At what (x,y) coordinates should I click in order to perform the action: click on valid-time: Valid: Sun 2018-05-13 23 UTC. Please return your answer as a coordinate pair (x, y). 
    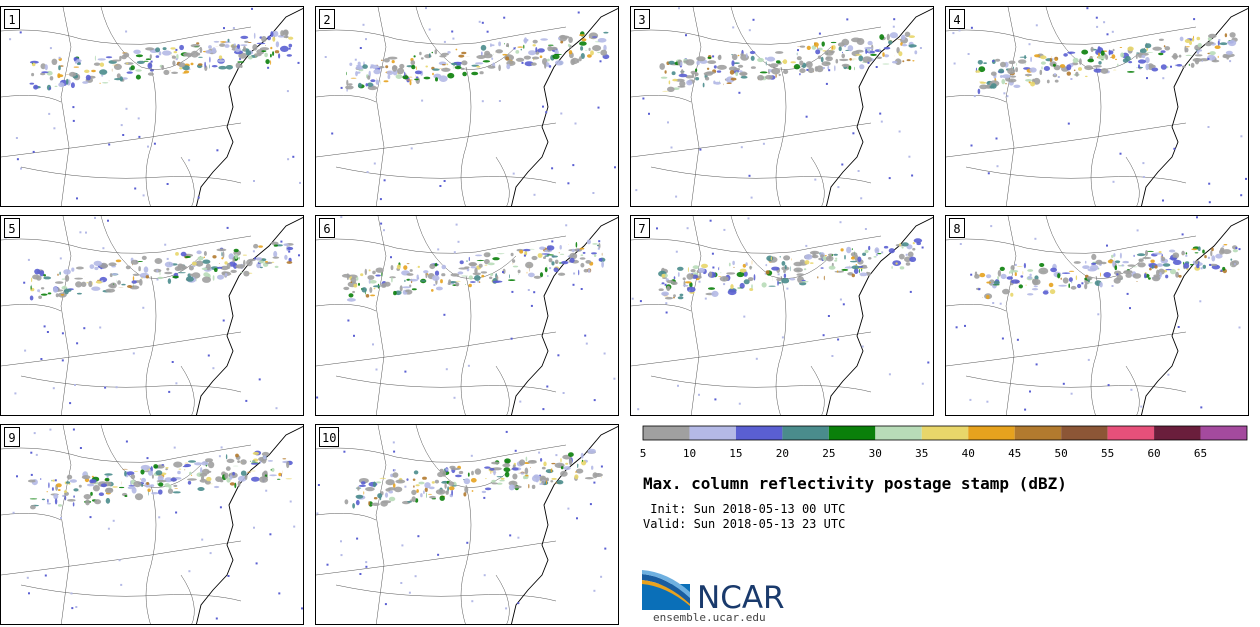
    Looking at the image, I should click on (744, 524).